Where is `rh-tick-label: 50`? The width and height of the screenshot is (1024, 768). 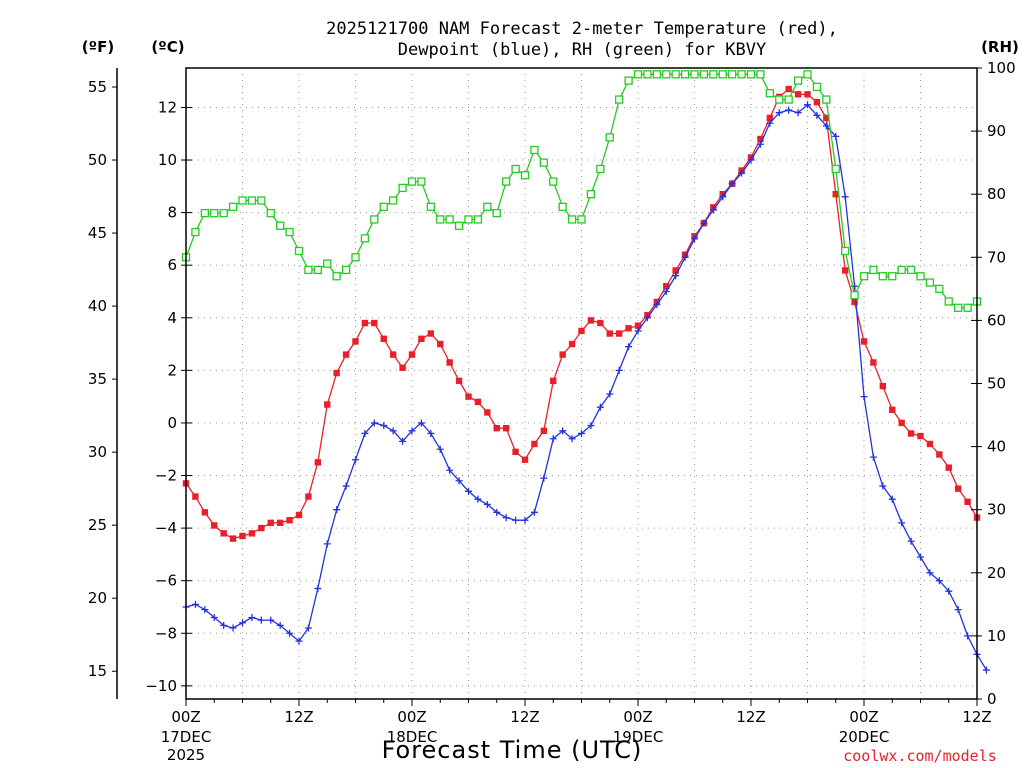
rh-tick-label: 50 is located at coordinates (996, 384).